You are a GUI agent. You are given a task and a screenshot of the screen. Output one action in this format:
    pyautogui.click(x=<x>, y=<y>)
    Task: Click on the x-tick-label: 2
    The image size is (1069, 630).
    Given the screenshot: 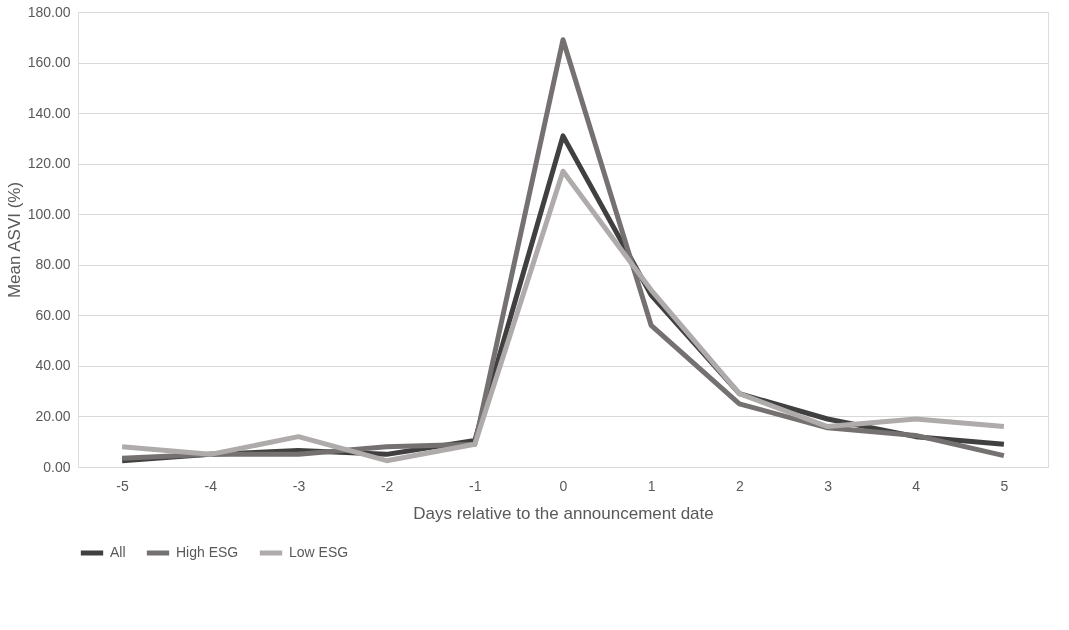 What is the action you would take?
    pyautogui.click(x=739, y=485)
    